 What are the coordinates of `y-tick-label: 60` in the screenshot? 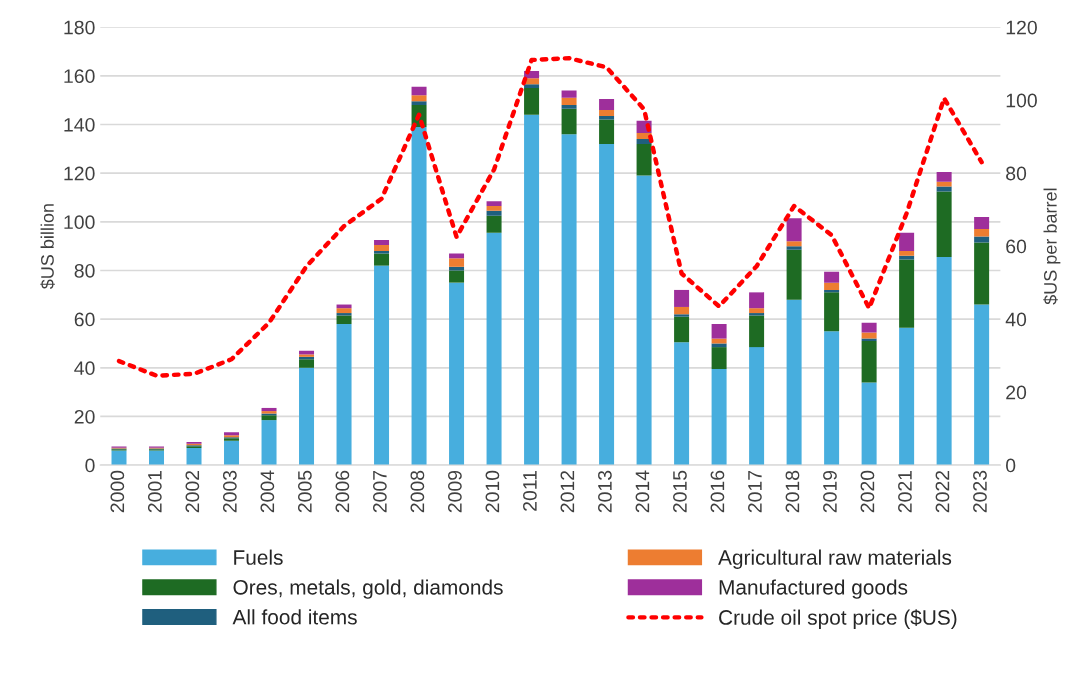 It's located at (84, 319).